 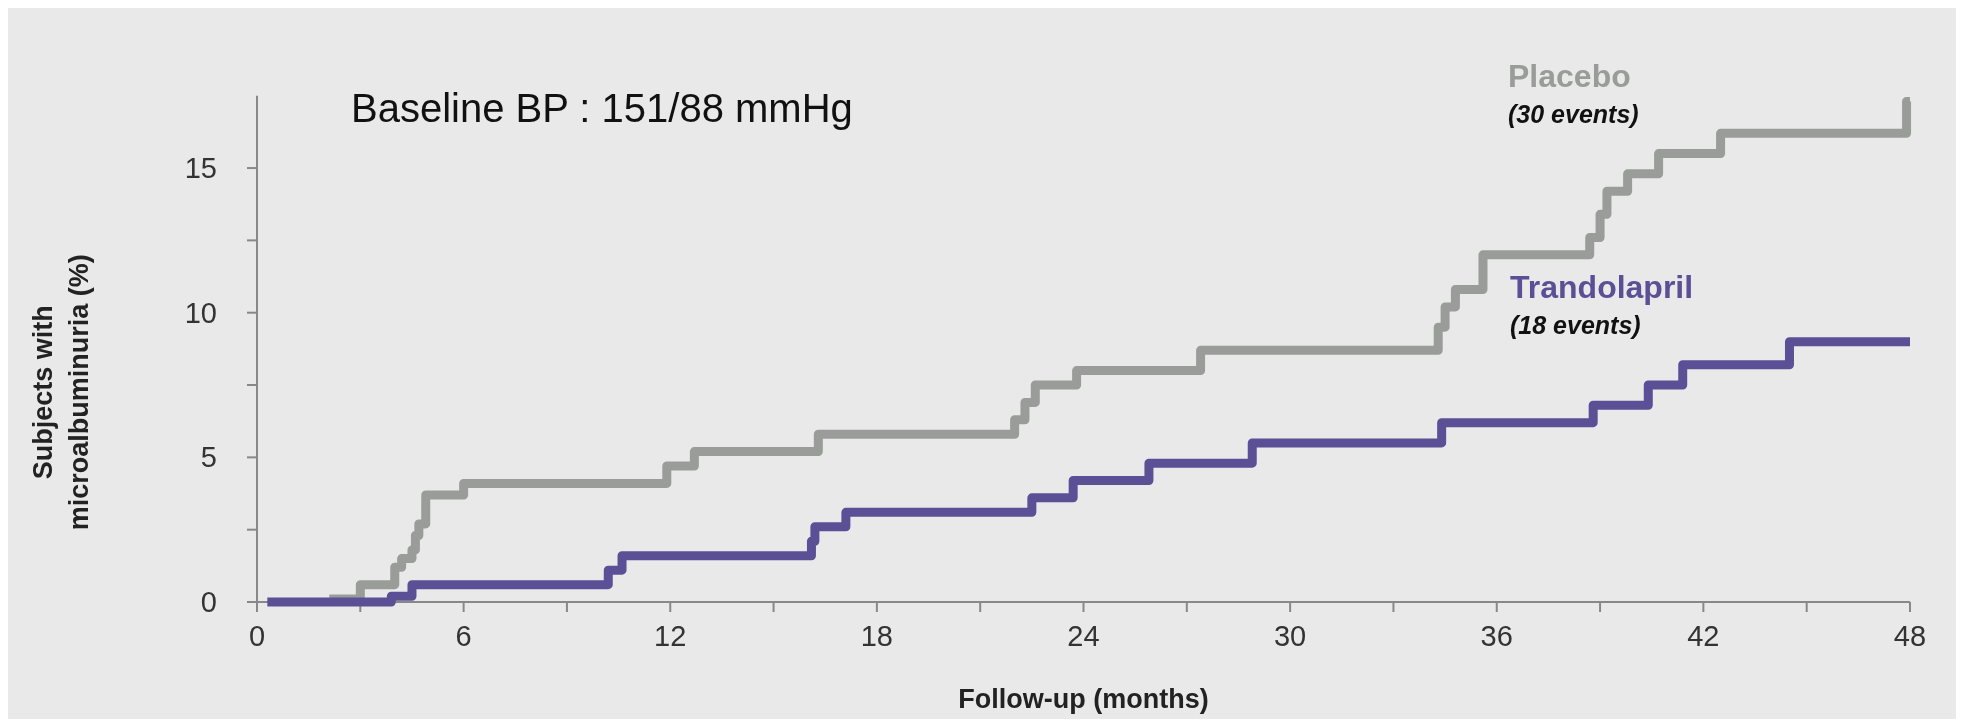 What do you see at coordinates (670, 636) in the screenshot?
I see `x-tick-label: 12` at bounding box center [670, 636].